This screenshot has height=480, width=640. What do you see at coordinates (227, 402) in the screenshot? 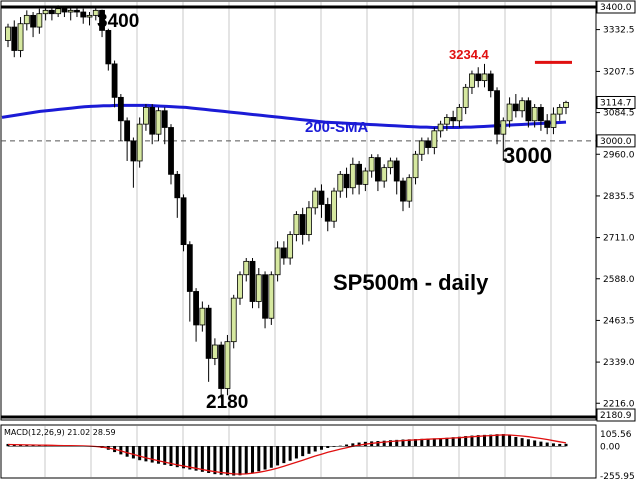
I see `low-label: 2180` at bounding box center [227, 402].